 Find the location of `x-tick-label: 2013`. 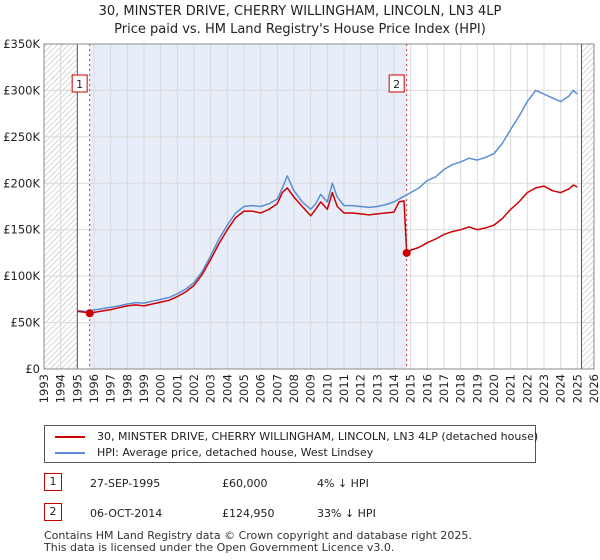

x-tick-label: 2013 is located at coordinates (377, 388).